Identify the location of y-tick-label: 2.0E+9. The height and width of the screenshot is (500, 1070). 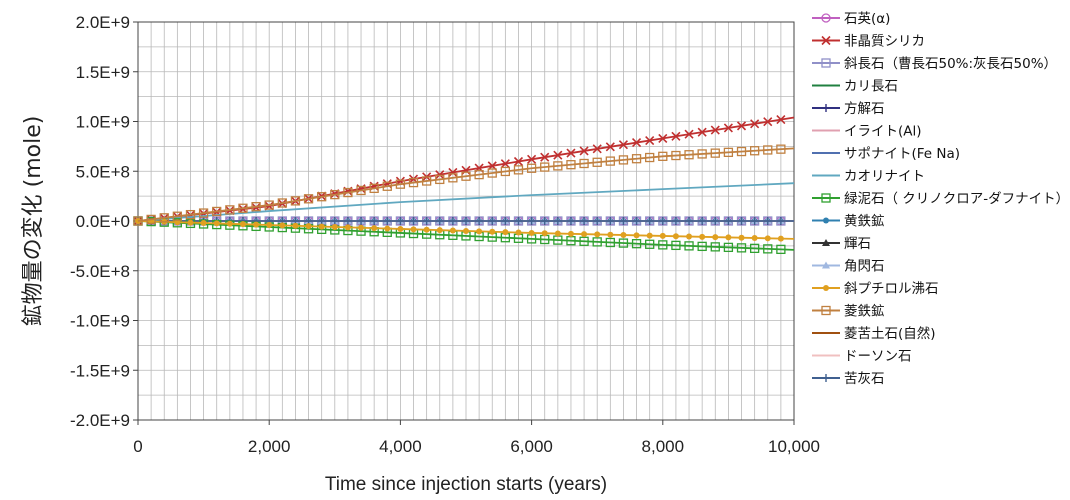
(103, 22).